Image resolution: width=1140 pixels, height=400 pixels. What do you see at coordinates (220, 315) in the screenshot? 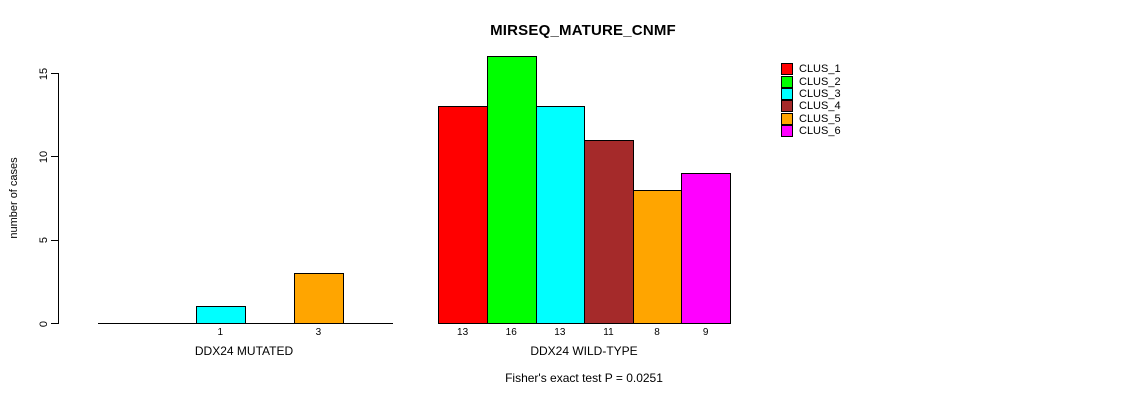
I see `bar-clus_3-group1` at bounding box center [220, 315].